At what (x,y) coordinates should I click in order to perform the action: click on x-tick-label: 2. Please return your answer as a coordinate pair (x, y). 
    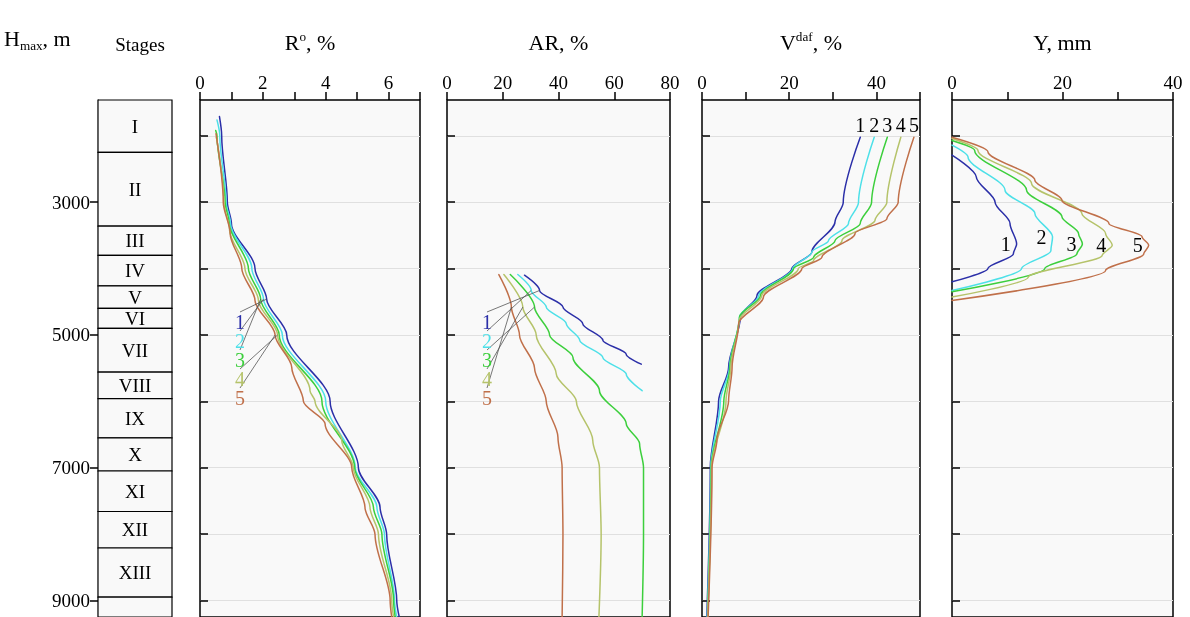
    Looking at the image, I should click on (263, 82).